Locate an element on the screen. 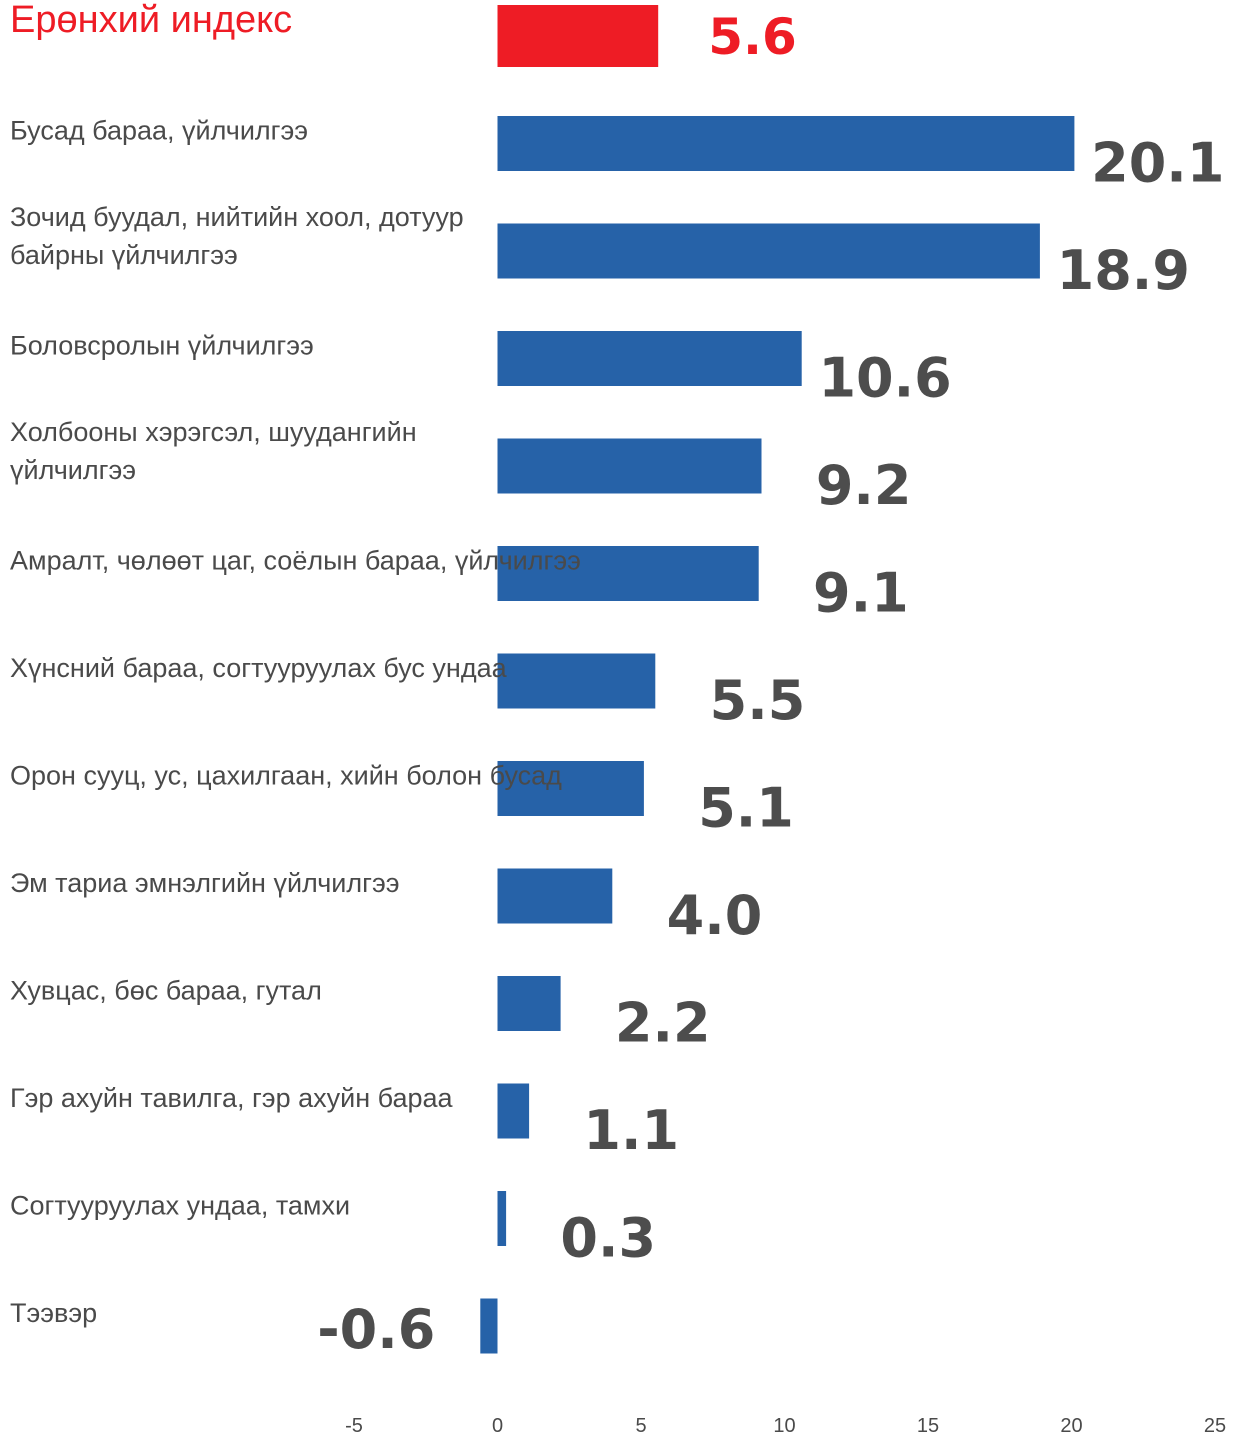  category-label-1: Бусад бараа, үйлчилгээ is located at coordinates (159, 131).